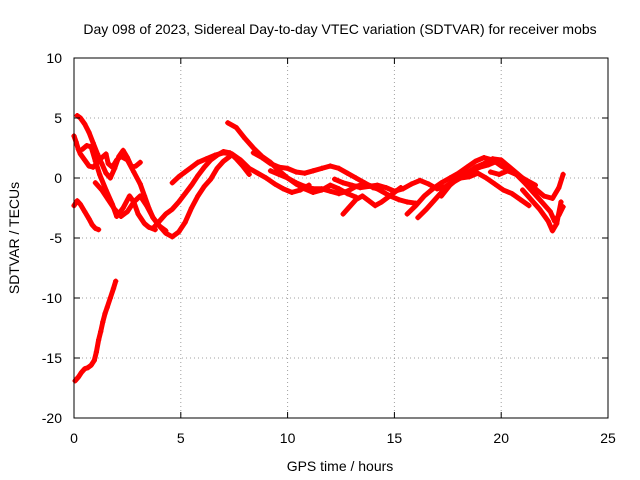 The width and height of the screenshot is (640, 480). Describe the element at coordinates (317, 171) in the screenshot. I see `series-line` at that location.